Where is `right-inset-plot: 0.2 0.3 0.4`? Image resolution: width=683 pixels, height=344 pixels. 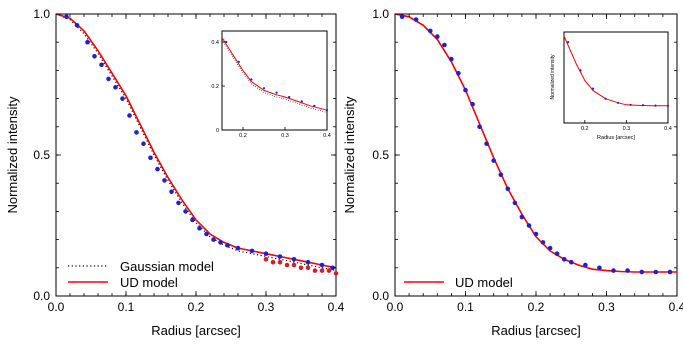
right-inset-plot: 0.2 0.3 0.4 is located at coordinates (617, 83).